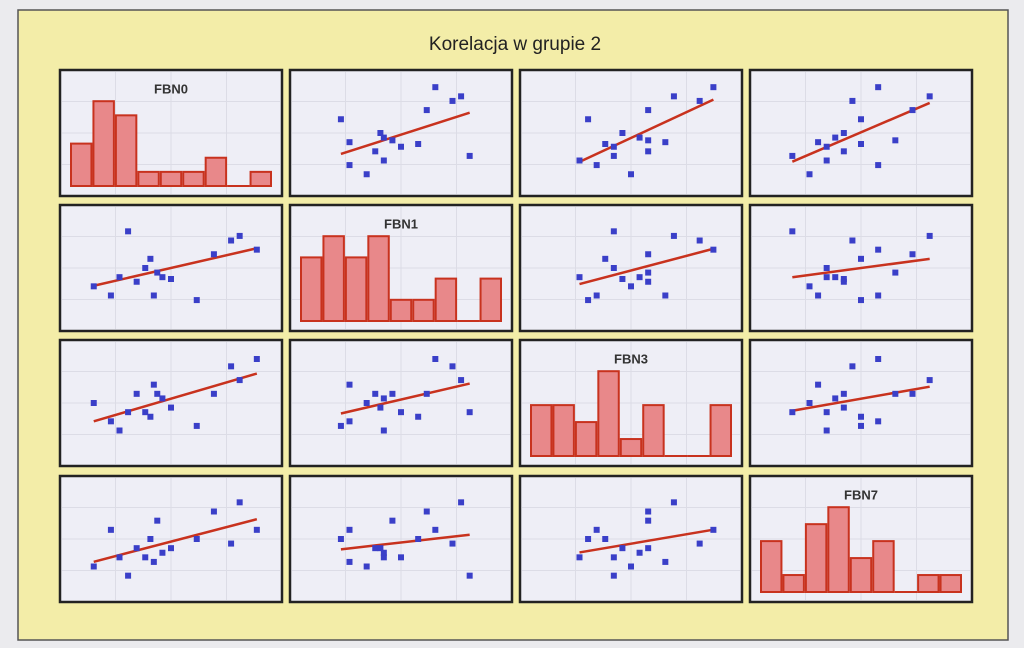  Describe the element at coordinates (631, 358) in the screenshot. I see `variable-label: FBN3` at that location.